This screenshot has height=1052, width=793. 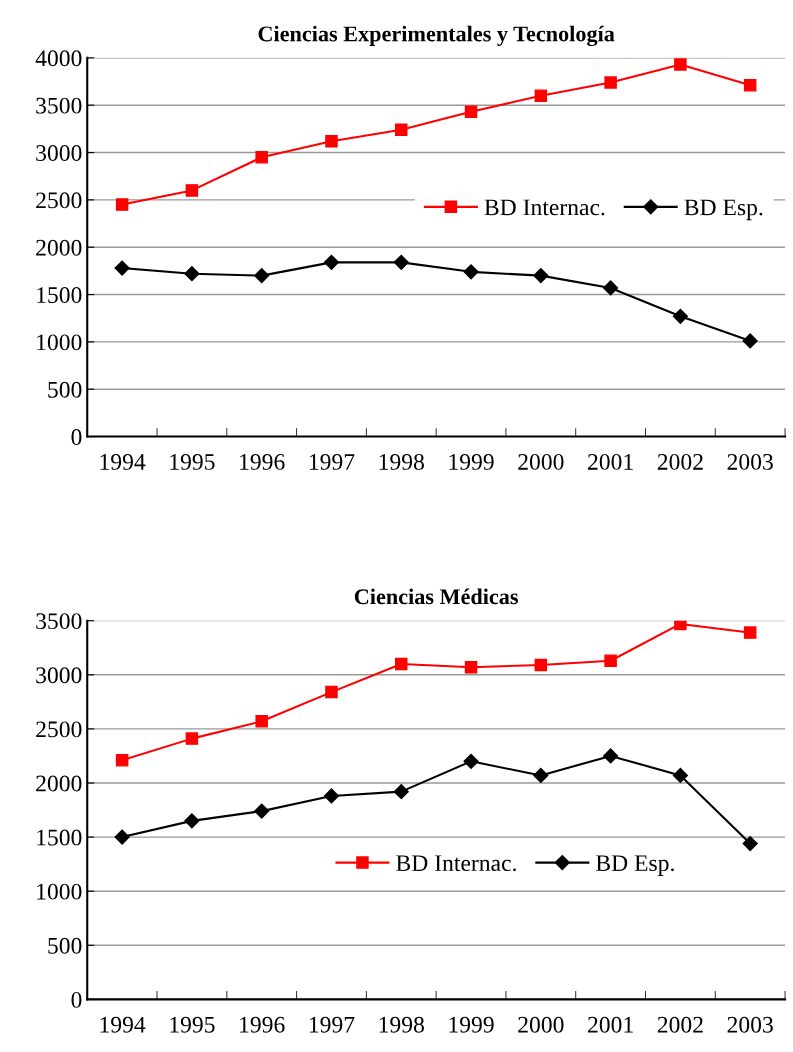 I want to click on chart-title: Ciencias Médicas, so click(x=436, y=596).